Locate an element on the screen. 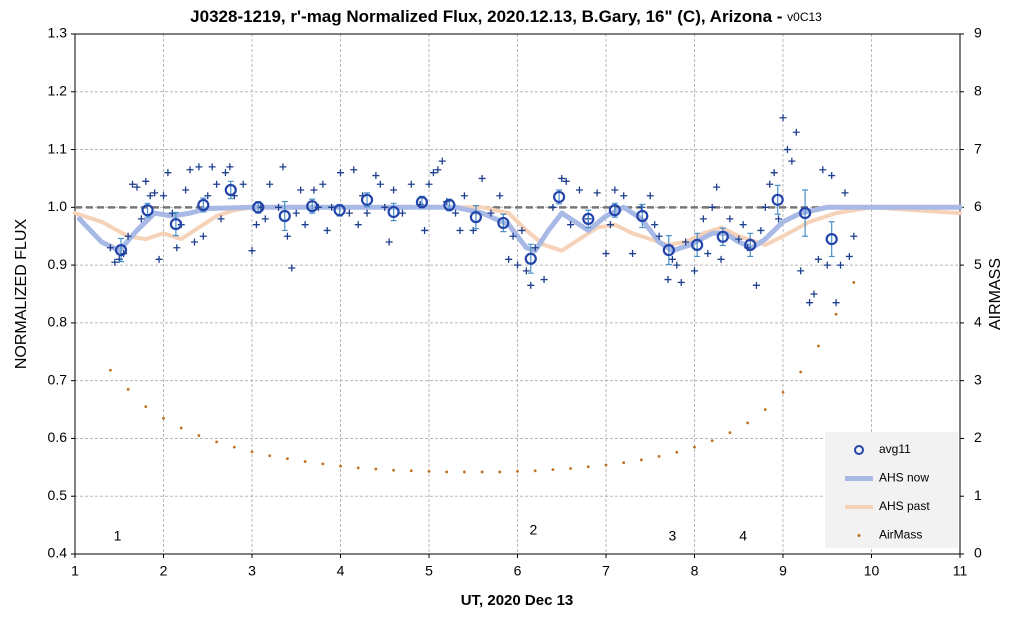  line-series is located at coordinates (517, 229).